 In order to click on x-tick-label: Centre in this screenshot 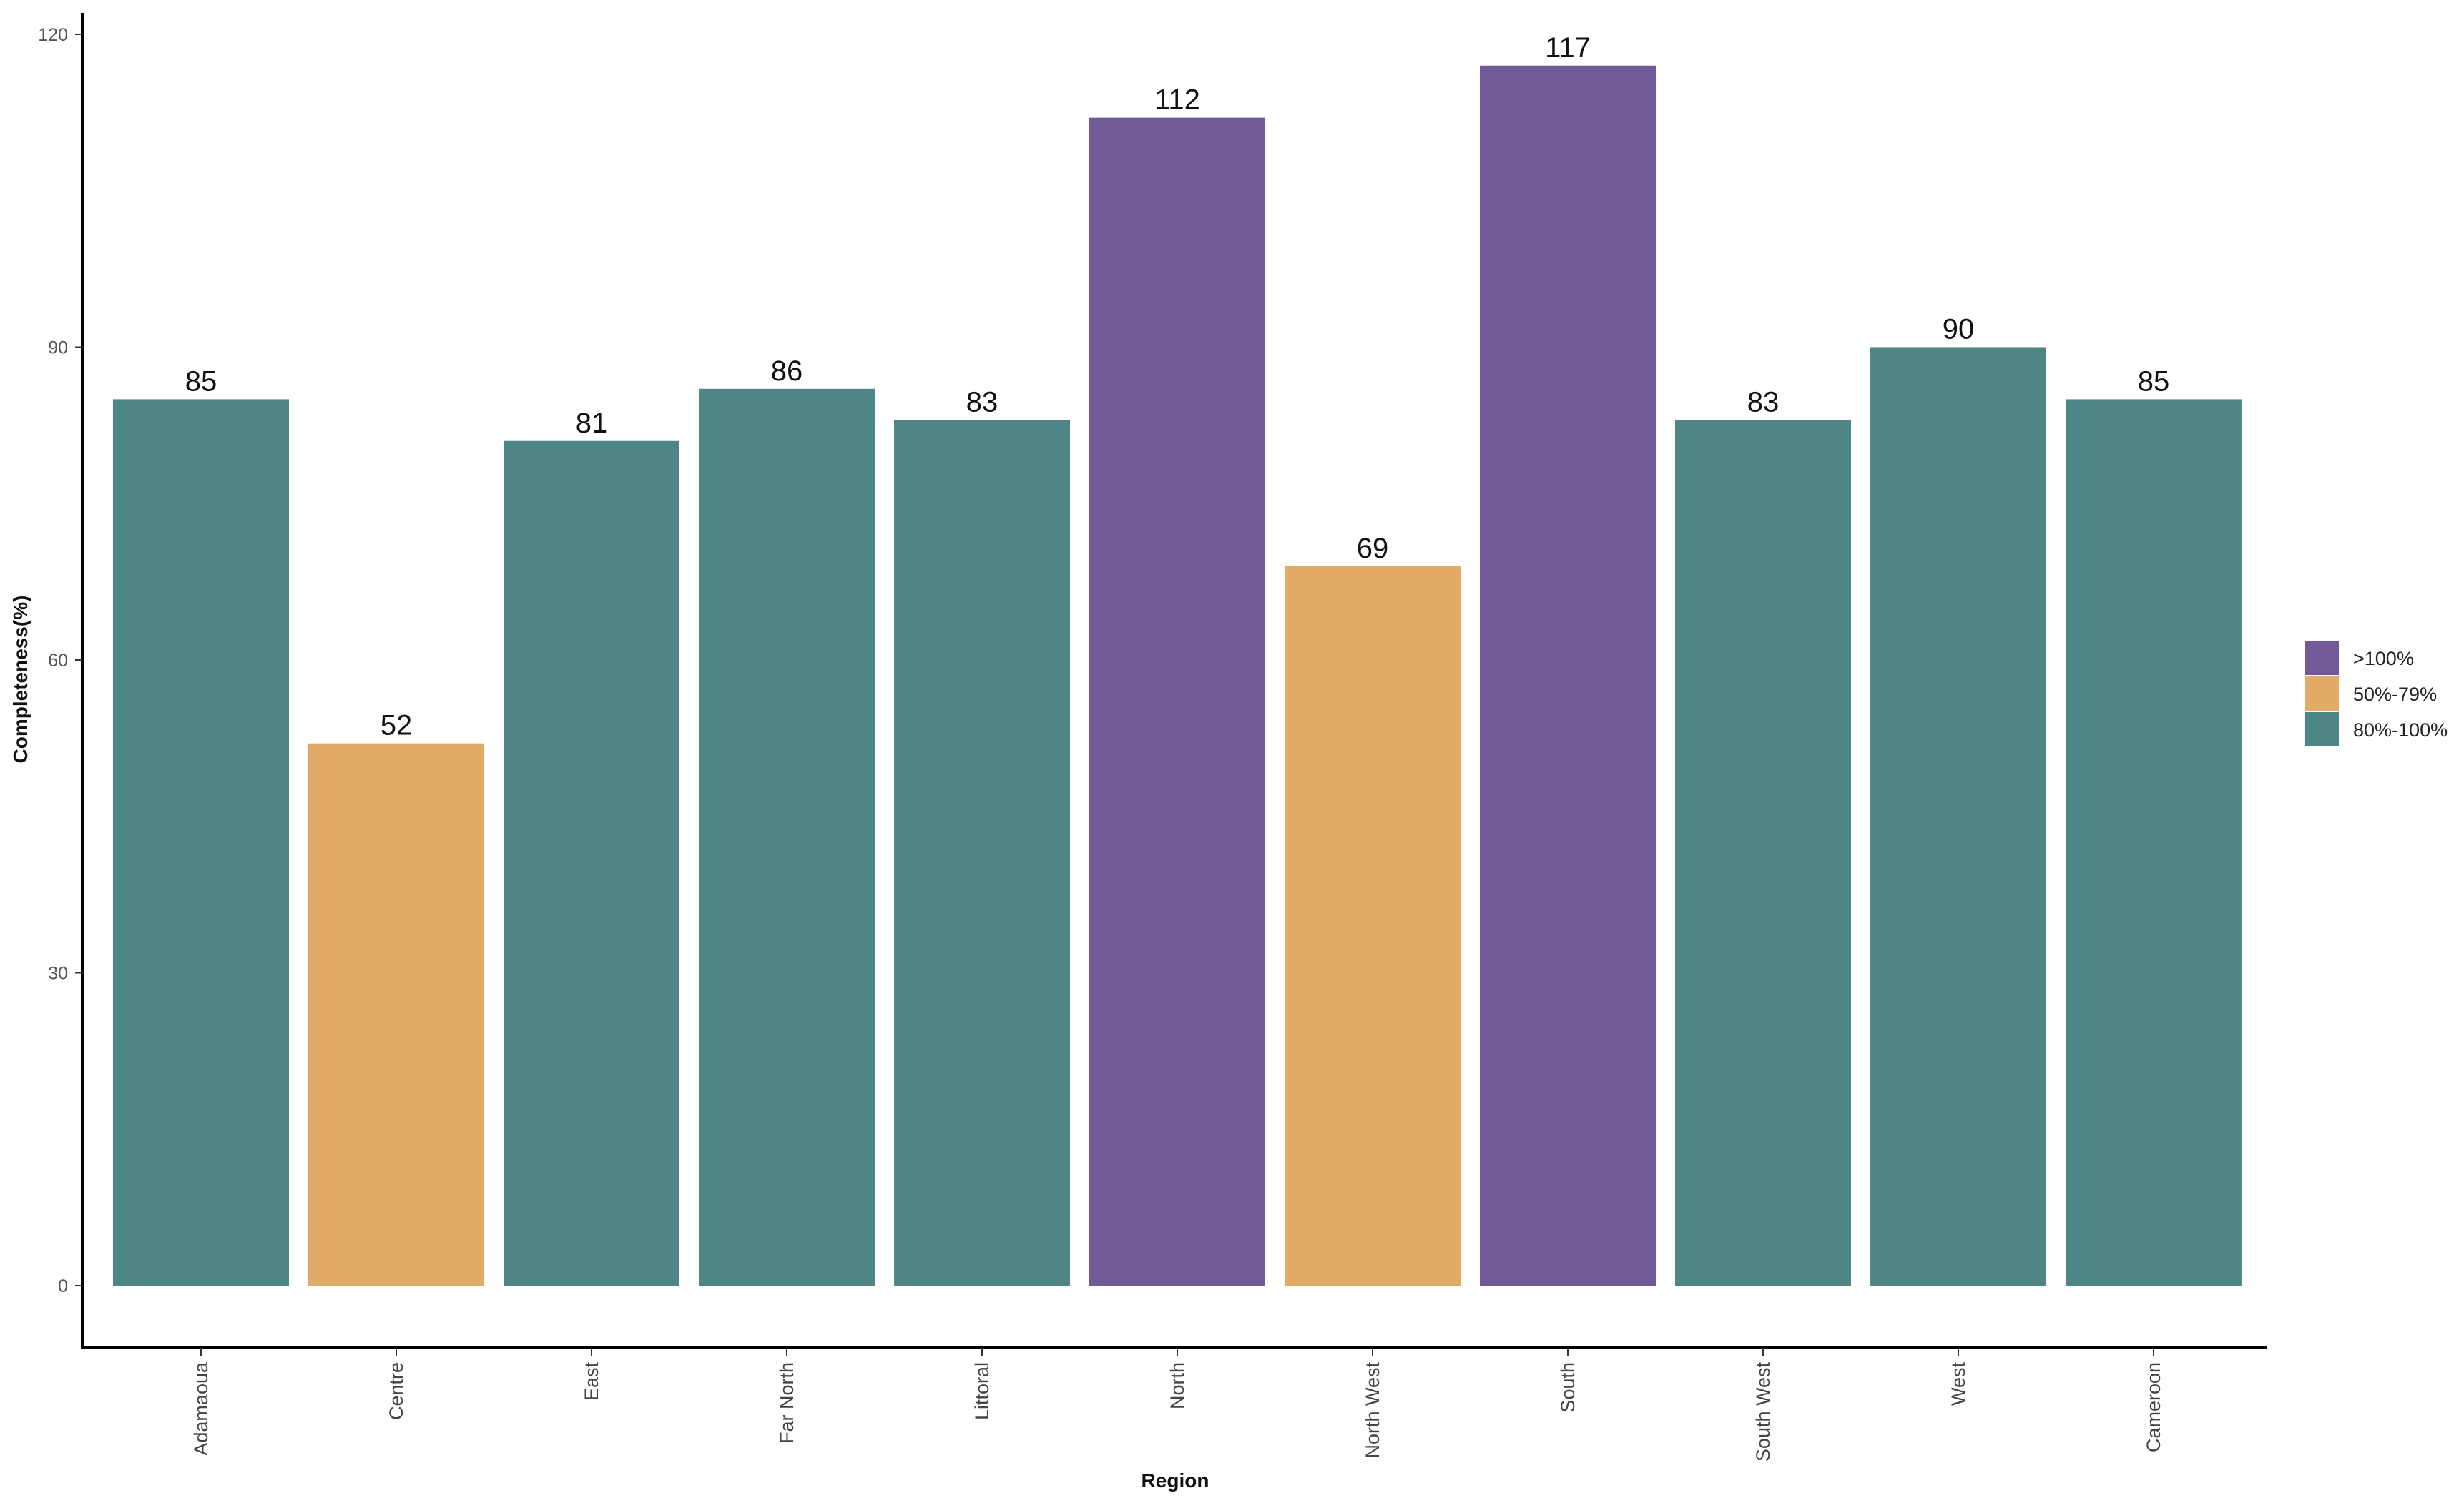, I will do `click(396, 1391)`.